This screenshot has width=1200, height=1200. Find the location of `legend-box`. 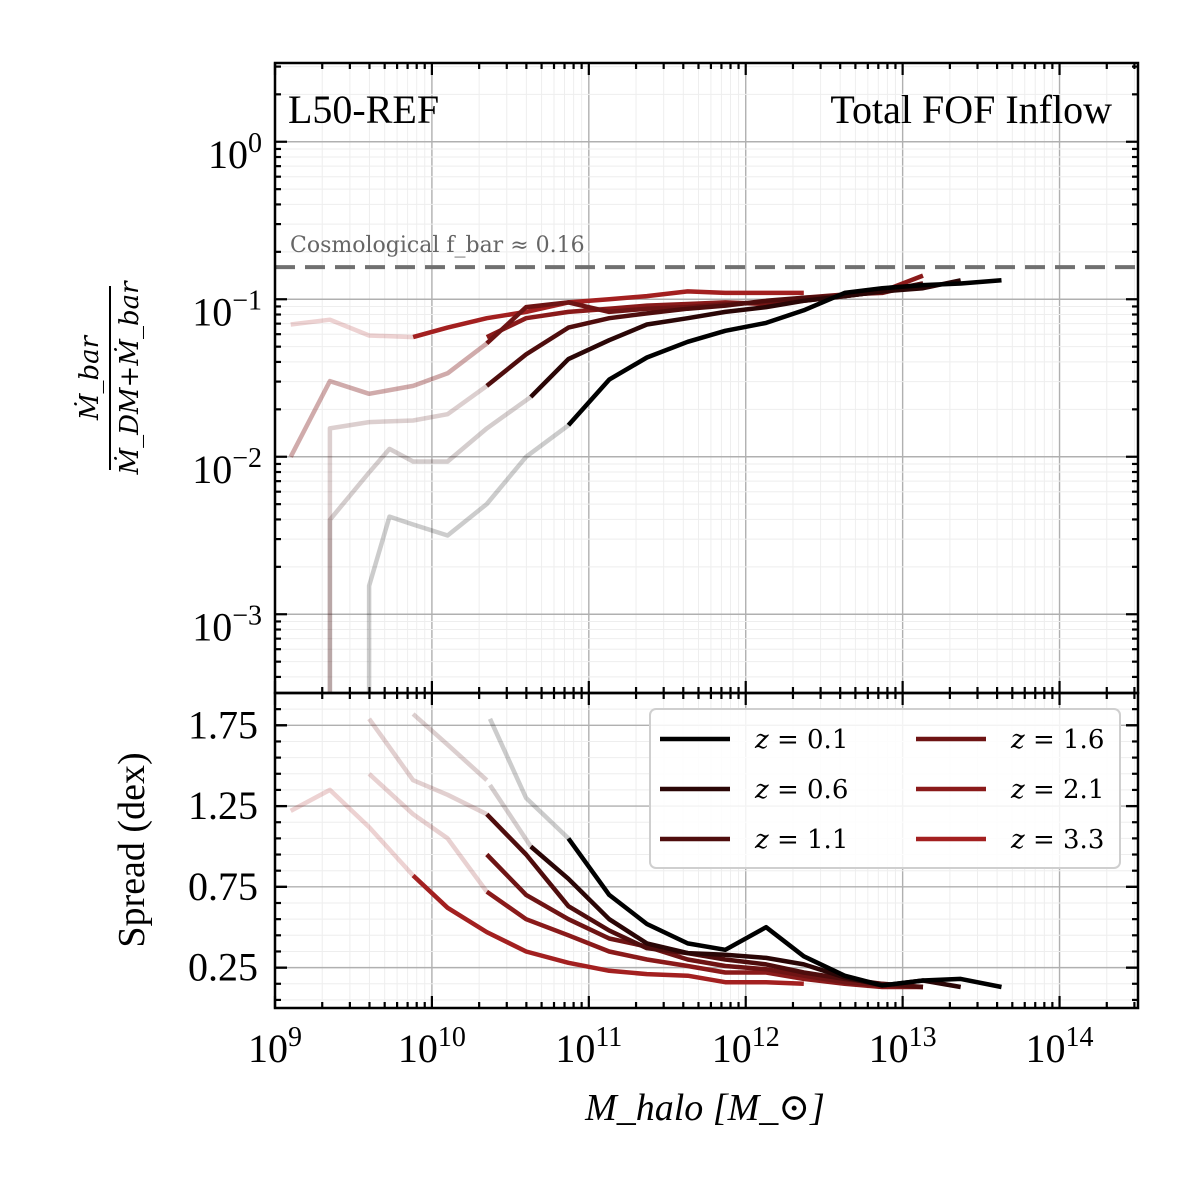

legend-box is located at coordinates (885, 788).